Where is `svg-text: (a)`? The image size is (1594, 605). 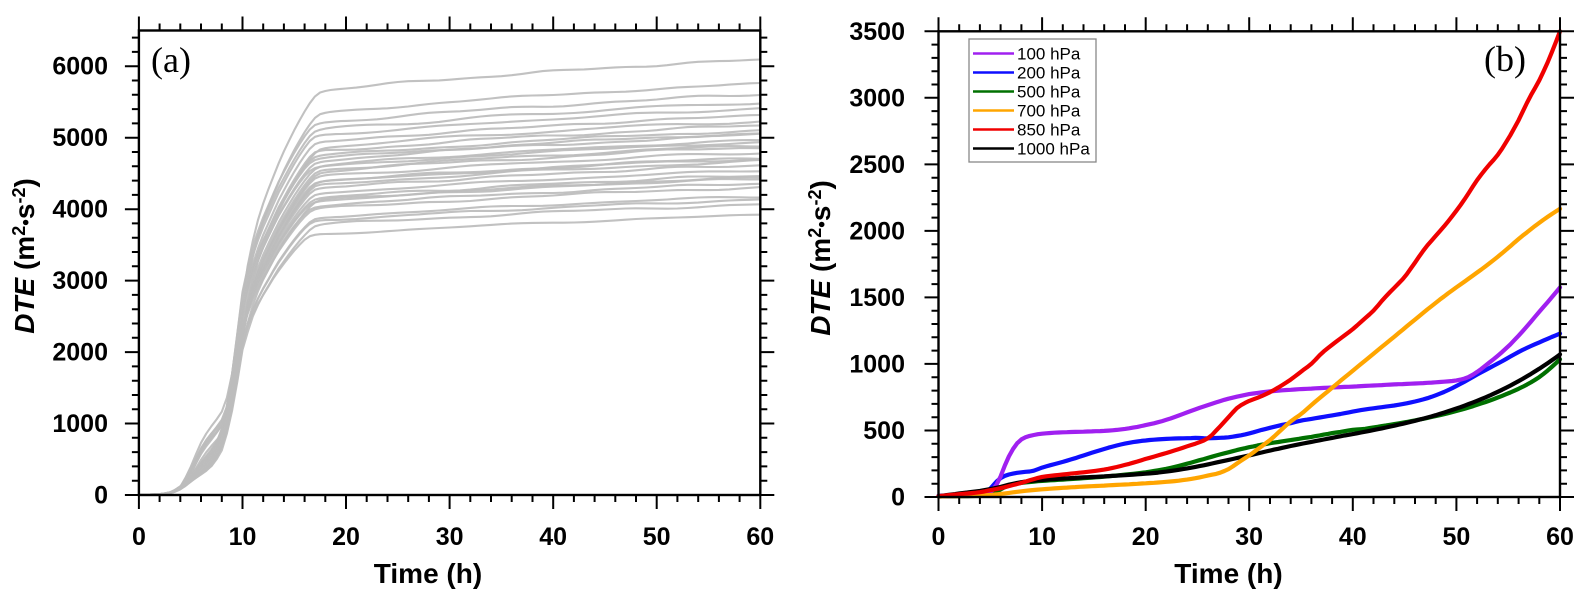
svg-text: (a) is located at coordinates (171, 60).